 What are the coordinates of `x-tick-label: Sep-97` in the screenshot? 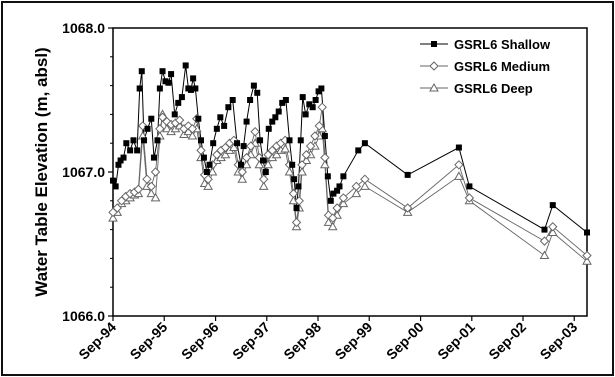 It's located at (251, 341).